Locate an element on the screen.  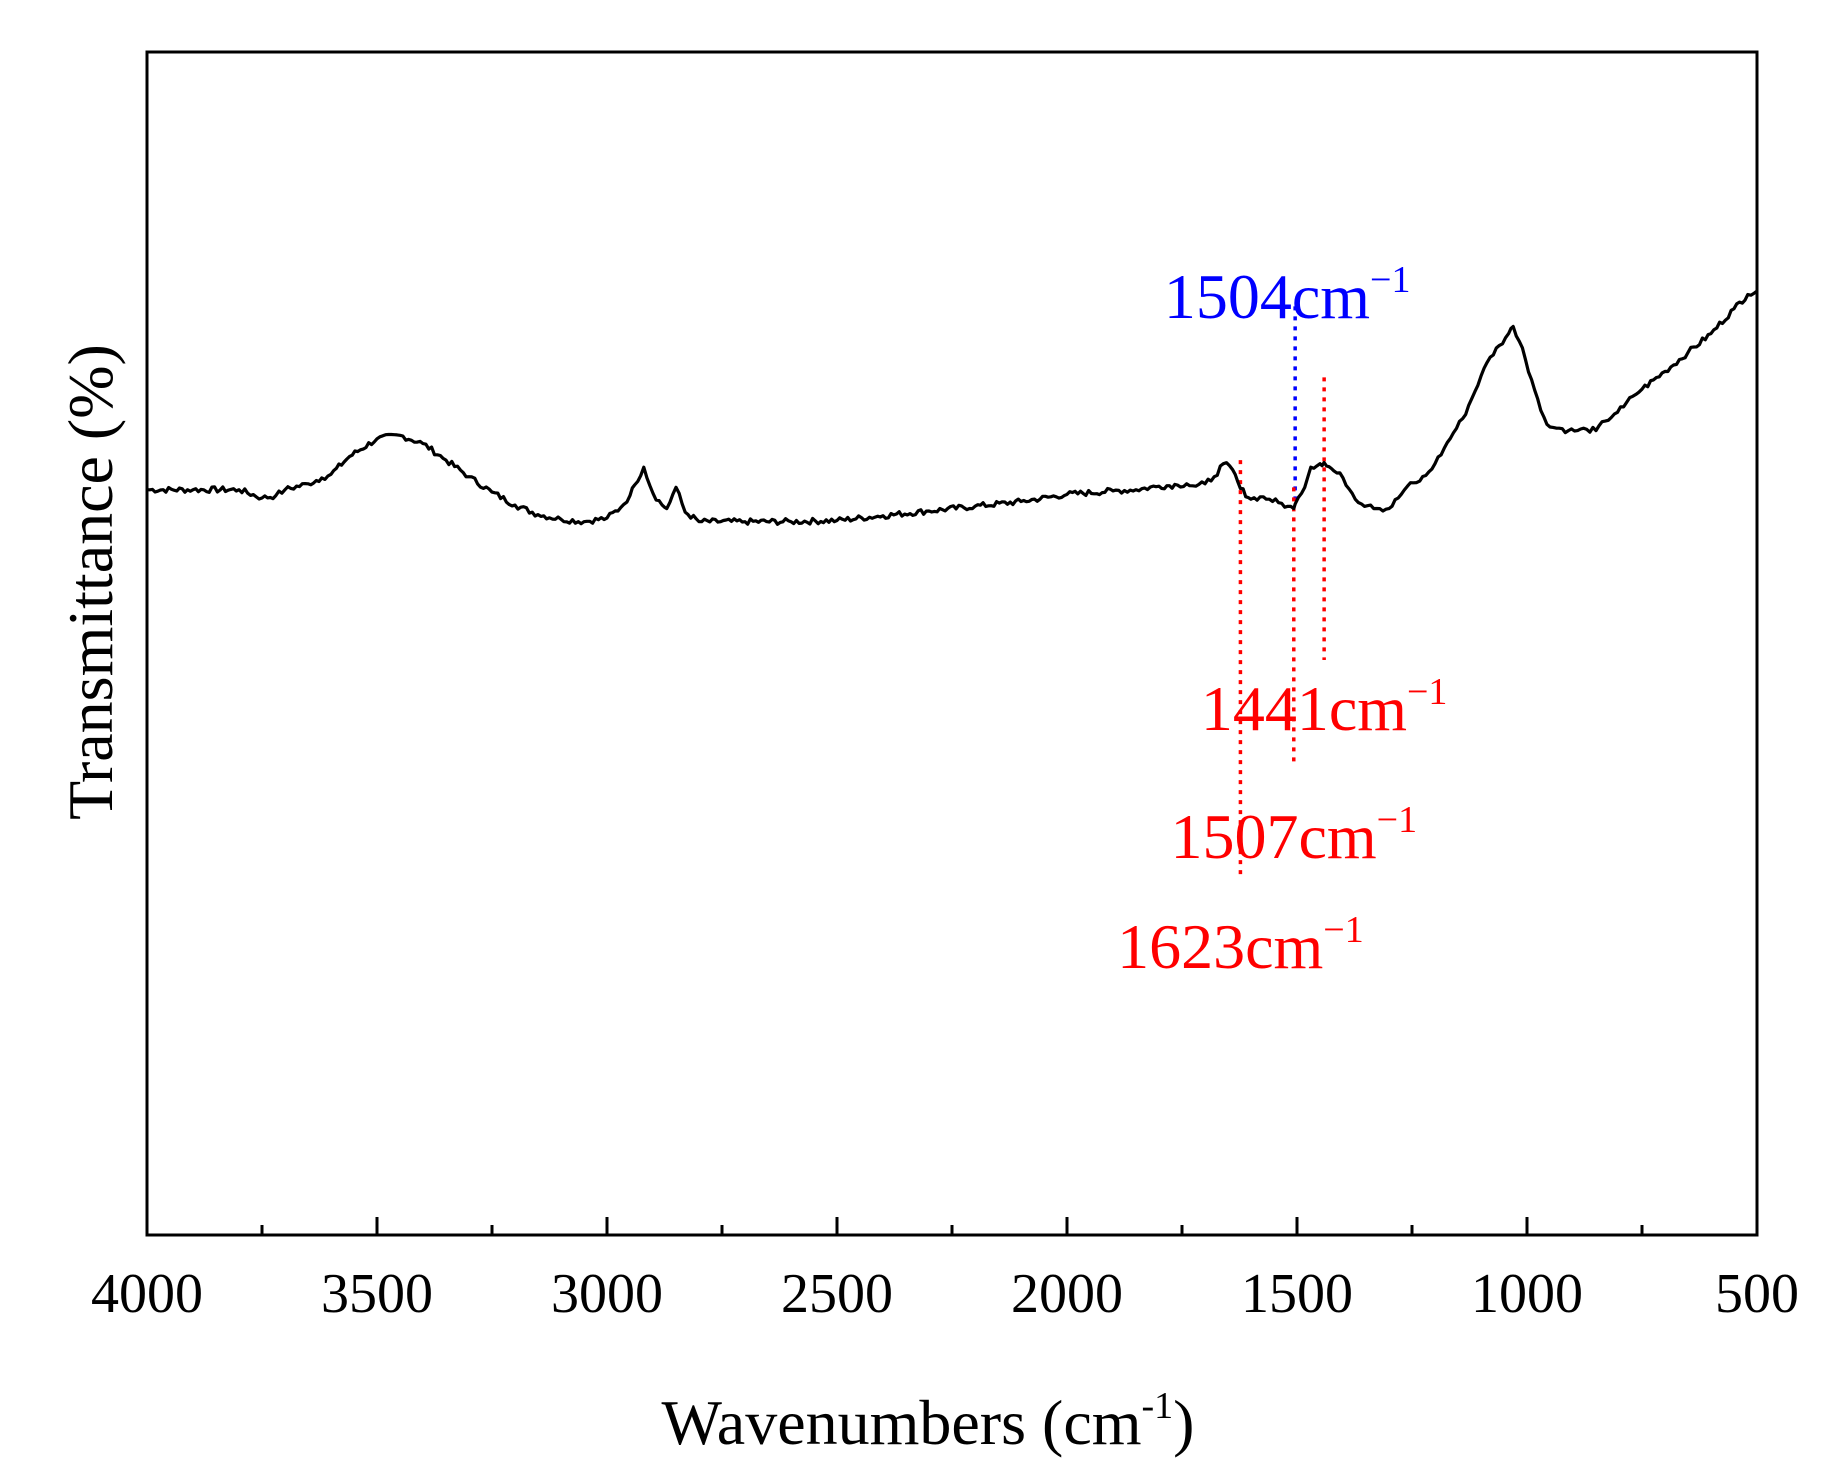
annotation-label-group: 1504cm−1 1441cm−1 1507cm−1 1623cm−1 is located at coordinates (1282, 620).